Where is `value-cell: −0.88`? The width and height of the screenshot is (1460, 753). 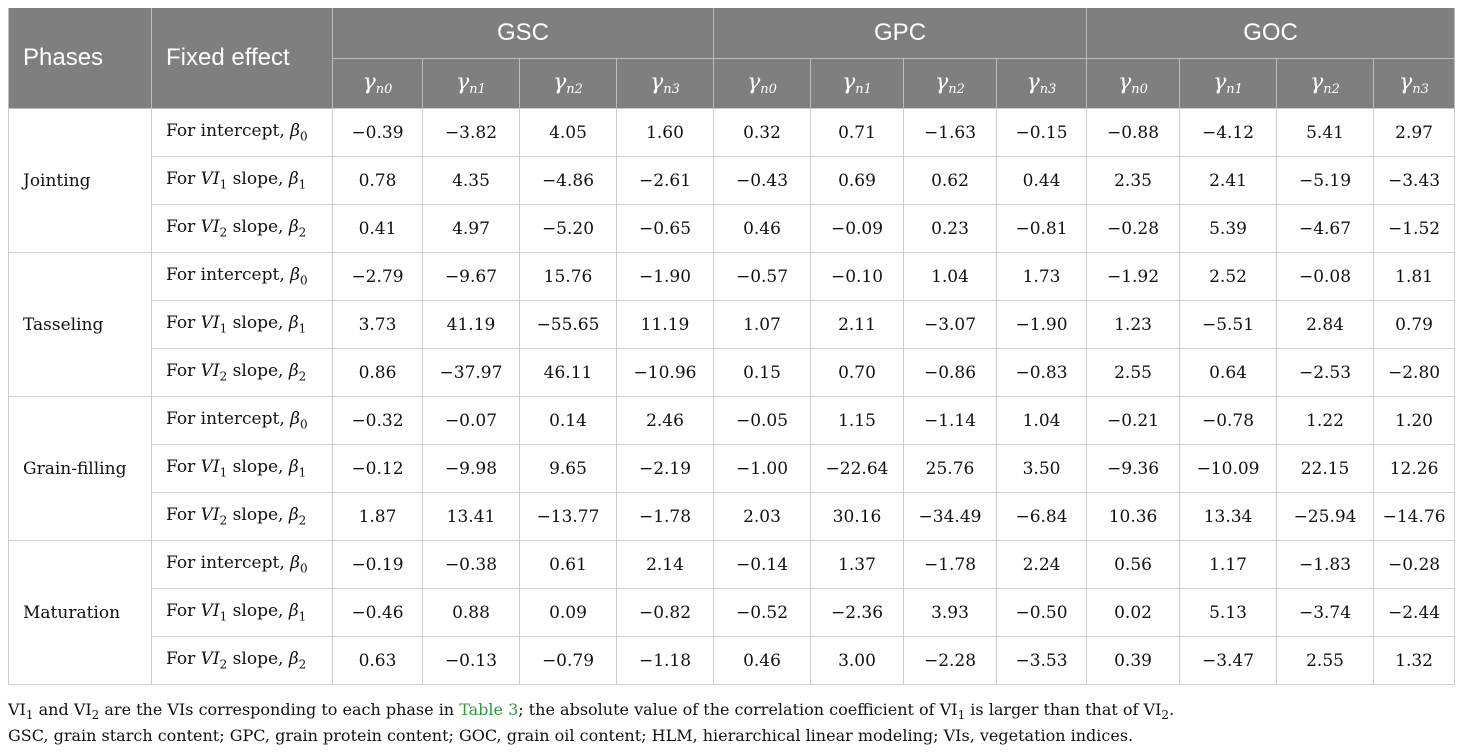
value-cell: −0.88 is located at coordinates (1133, 132).